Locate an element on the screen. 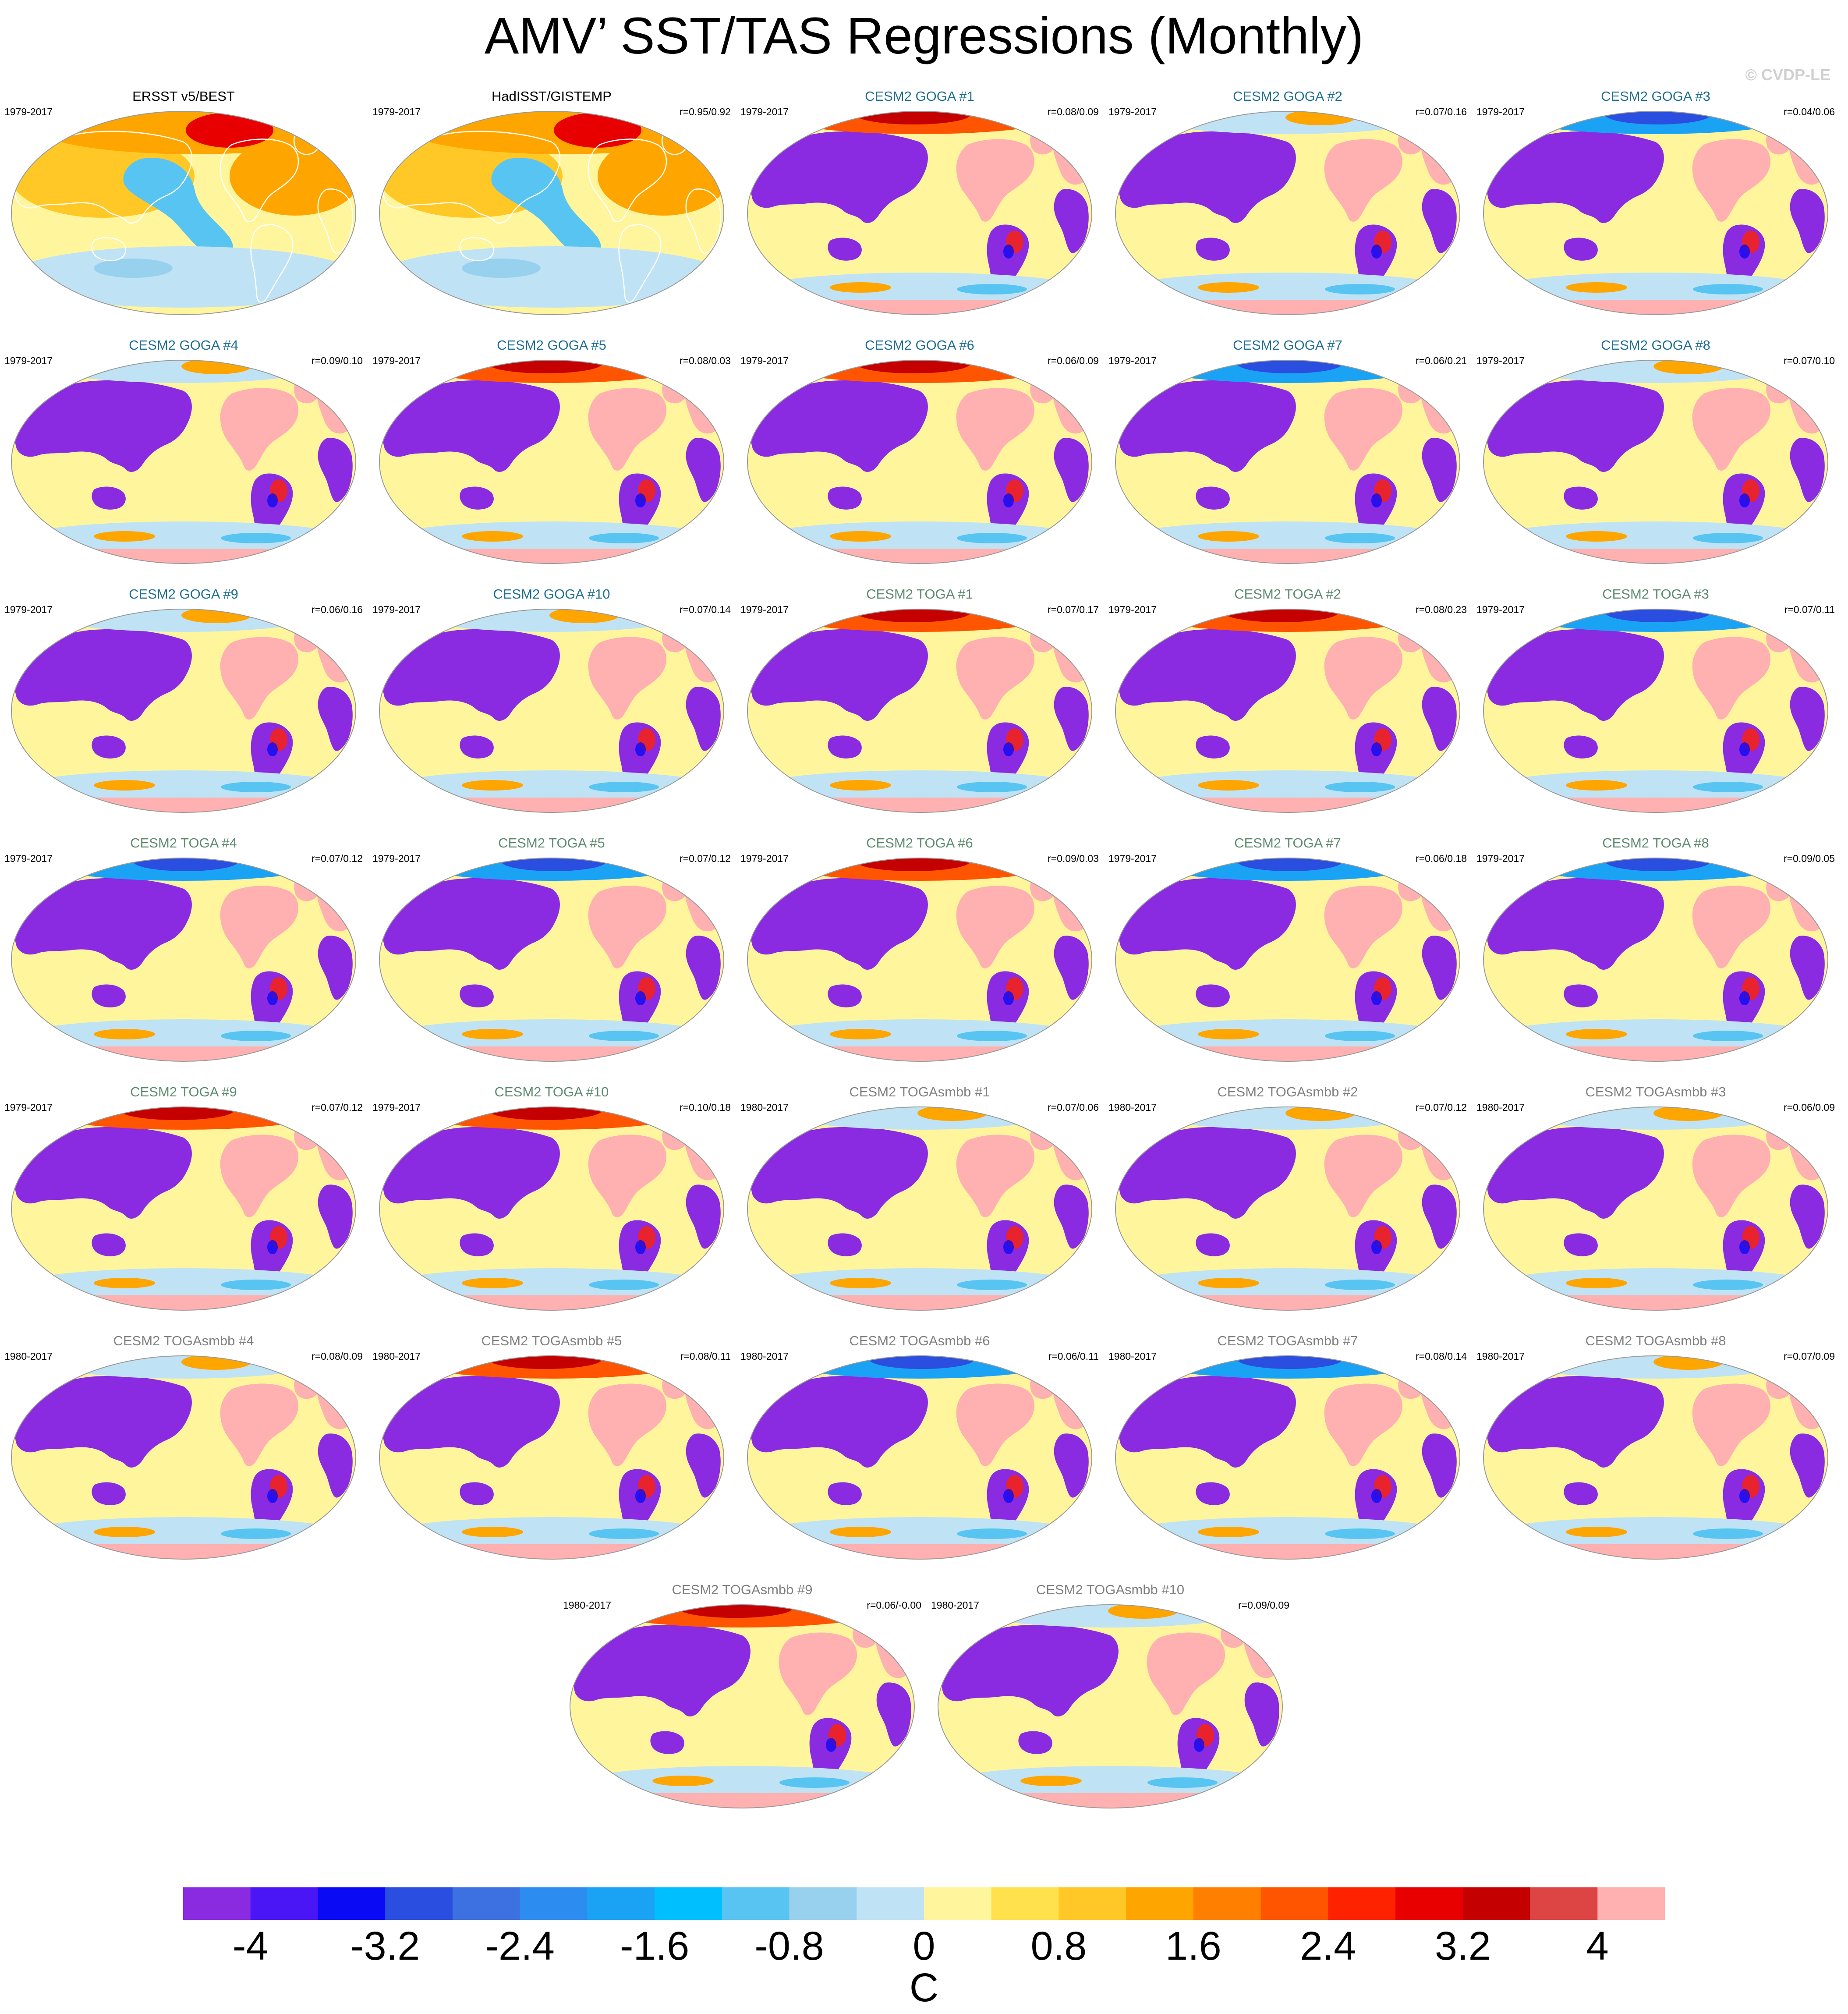  page-title: AMV’ SST/TAS Regressions (Monthly) is located at coordinates (924, 36).